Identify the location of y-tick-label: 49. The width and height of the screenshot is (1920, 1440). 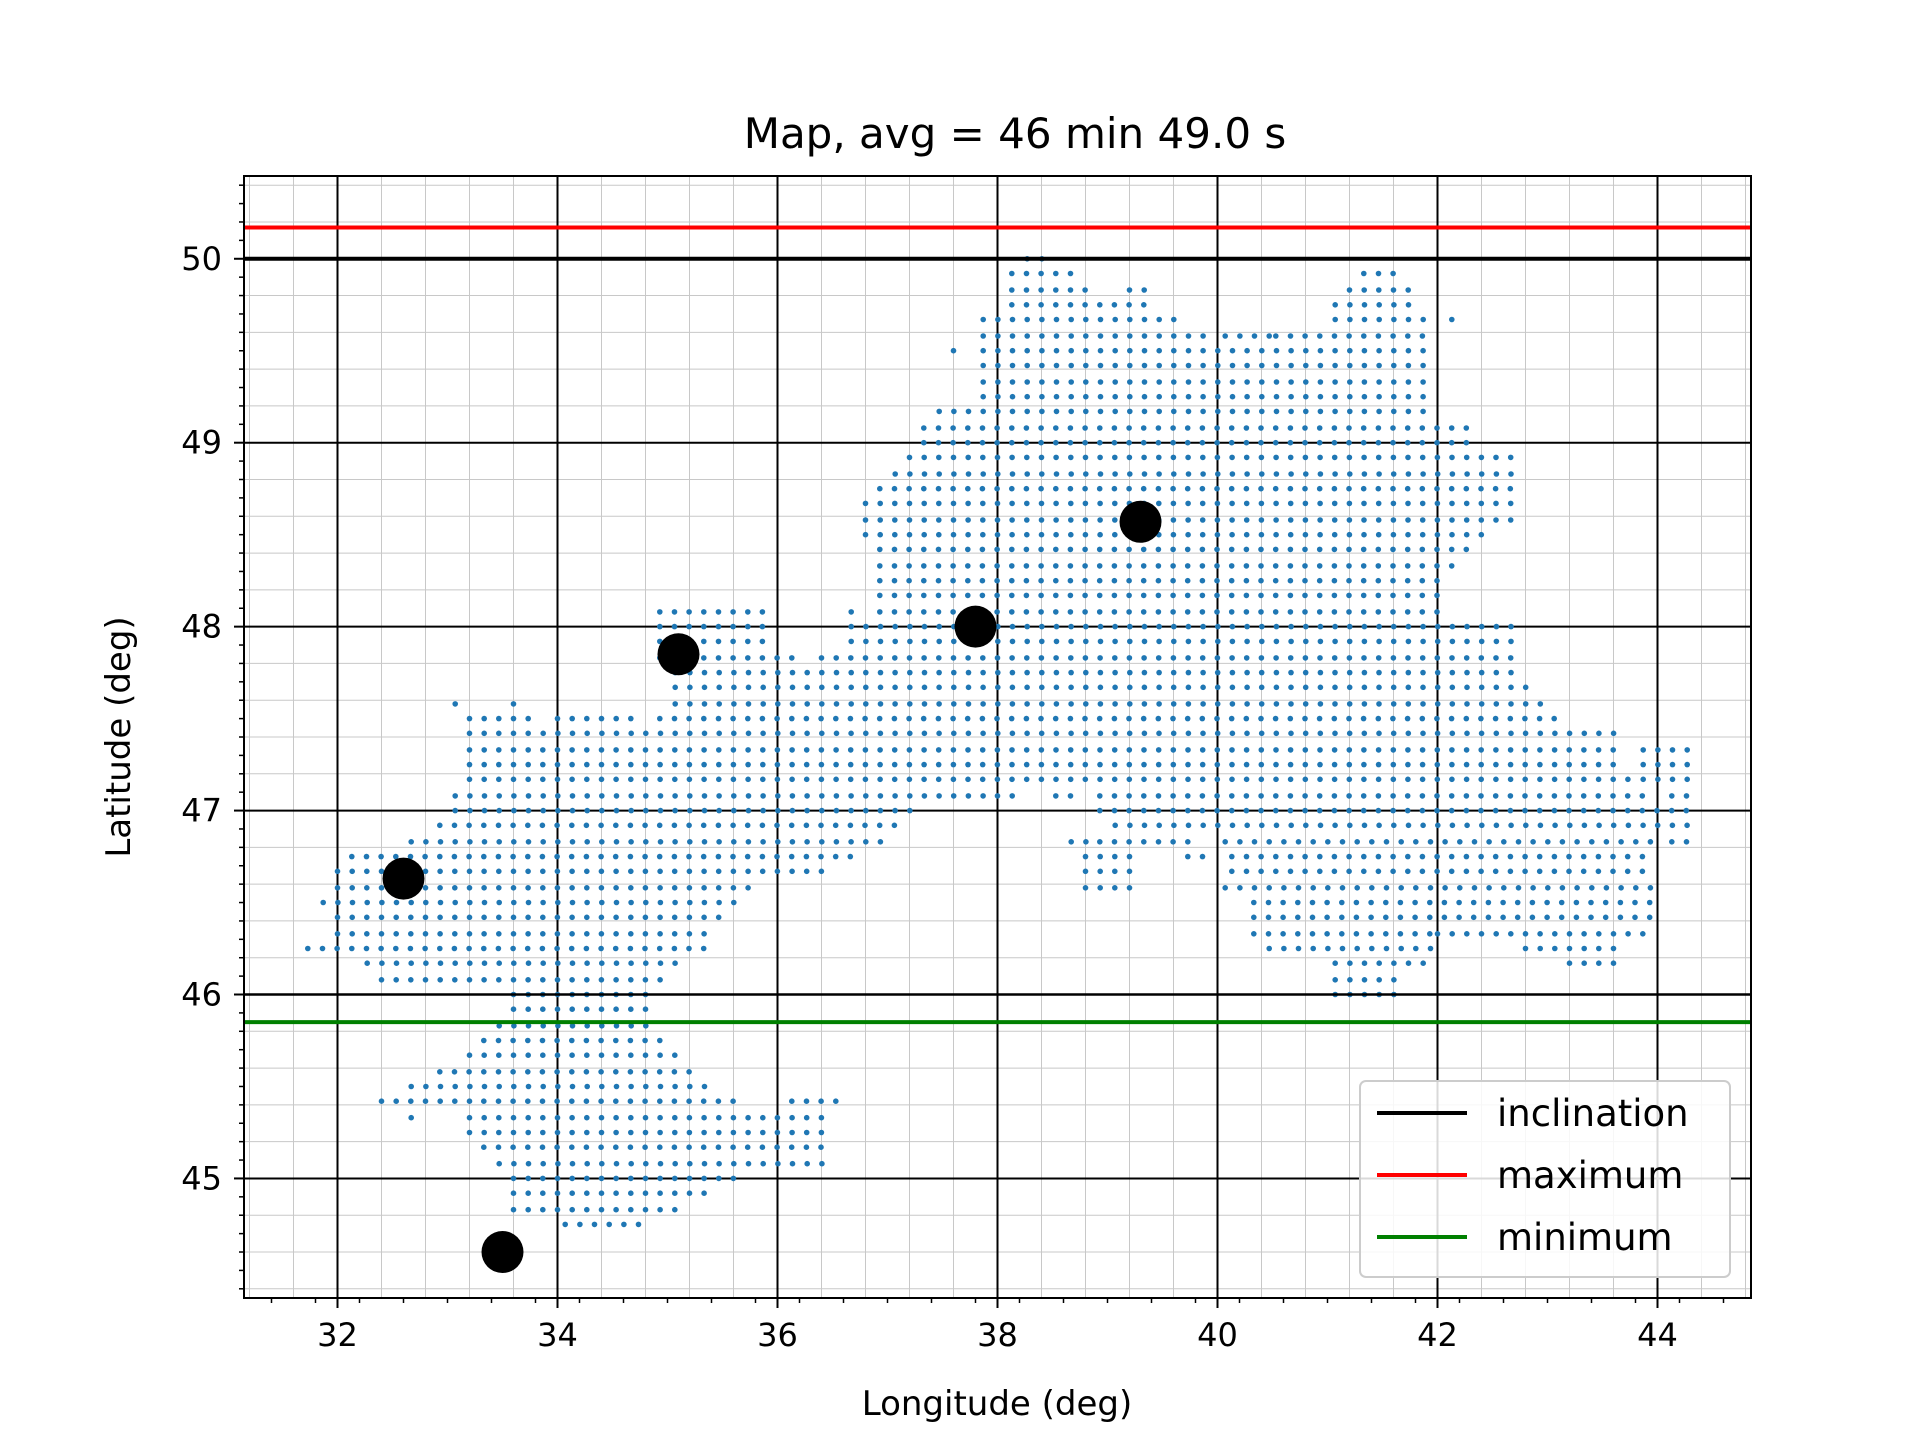
(201, 443).